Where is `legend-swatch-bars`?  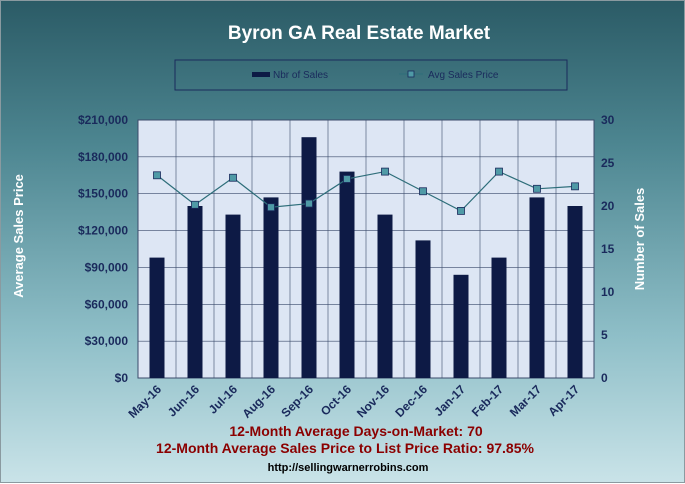
legend-swatch-bars is located at coordinates (261, 74).